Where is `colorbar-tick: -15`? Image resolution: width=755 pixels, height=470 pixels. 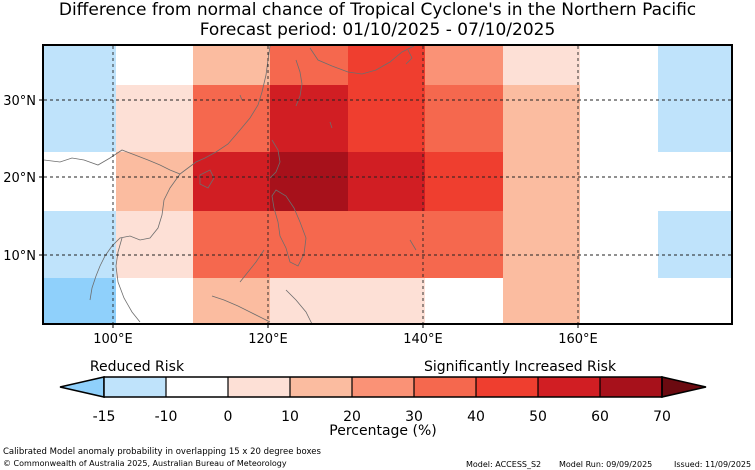
colorbar-tick: -15 is located at coordinates (104, 417).